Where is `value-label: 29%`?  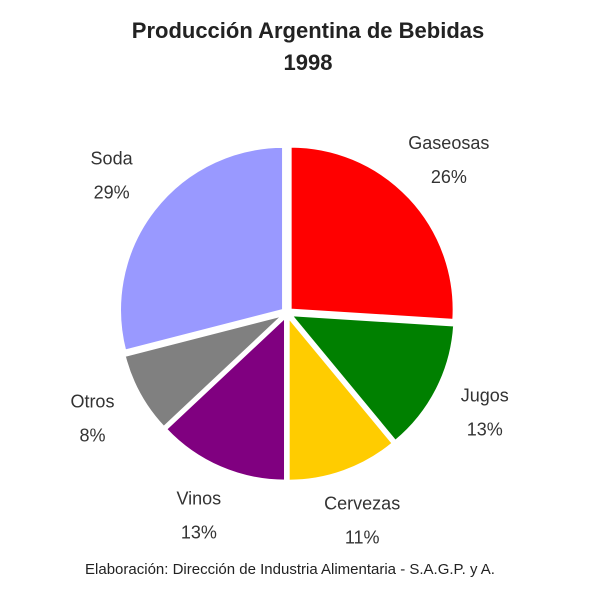
value-label: 29% is located at coordinates (112, 193).